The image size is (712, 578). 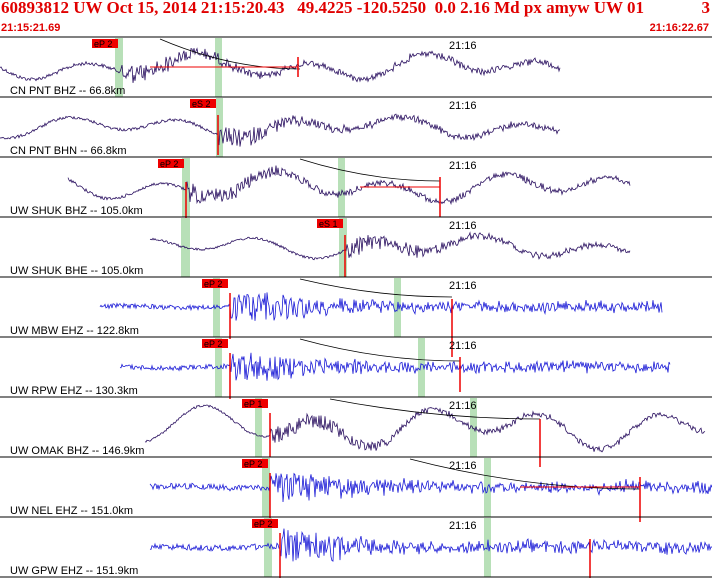 I want to click on trace-panel-4: eS 1 21:16 UW SHUK BHE -- 105.0km, so click(x=356, y=246).